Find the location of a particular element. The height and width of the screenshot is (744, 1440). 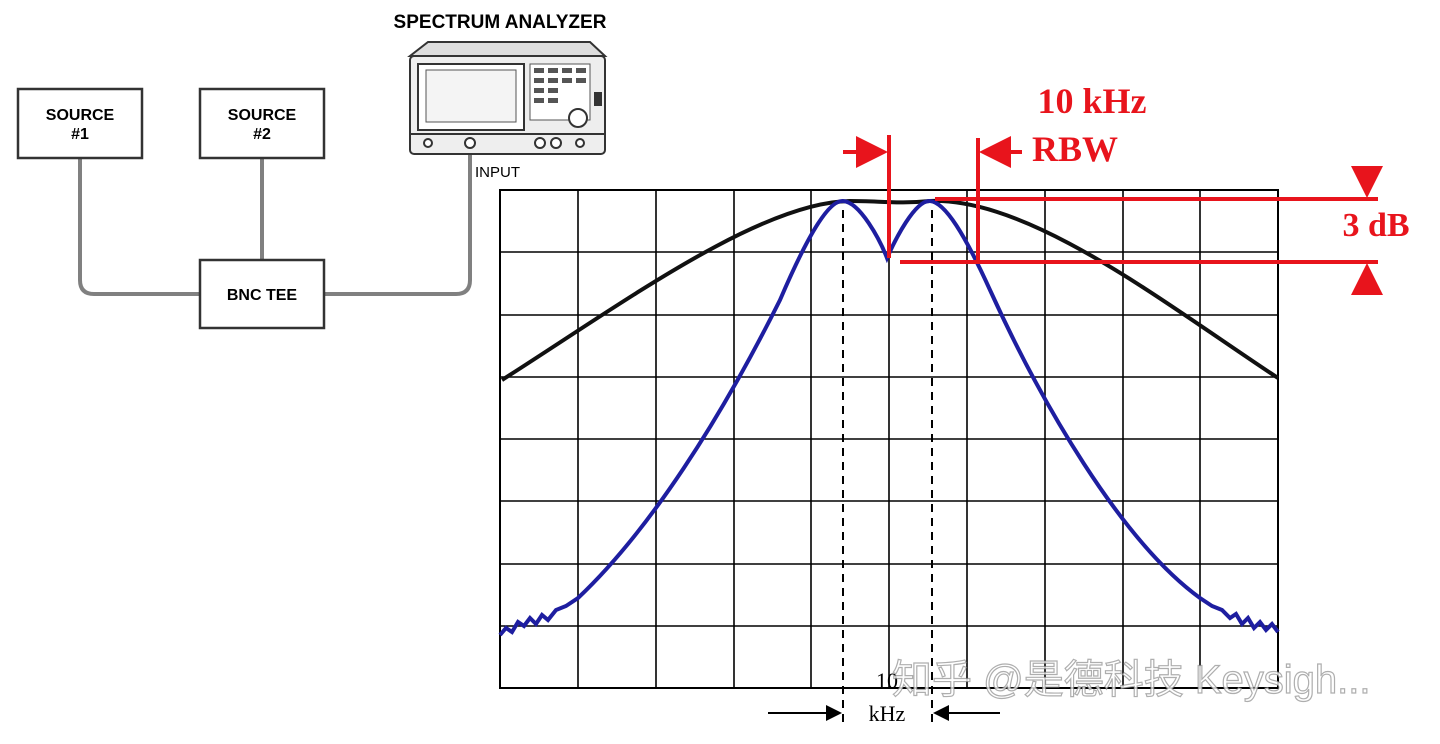

rbw-markers is located at coordinates (1113, 215).